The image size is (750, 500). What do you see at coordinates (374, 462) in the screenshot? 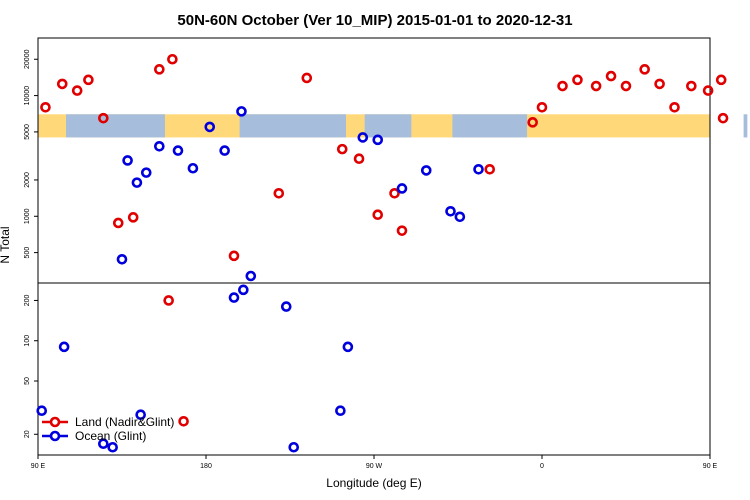
I see `x-axis: 90 E 180 90 W 0 90 E` at bounding box center [374, 462].